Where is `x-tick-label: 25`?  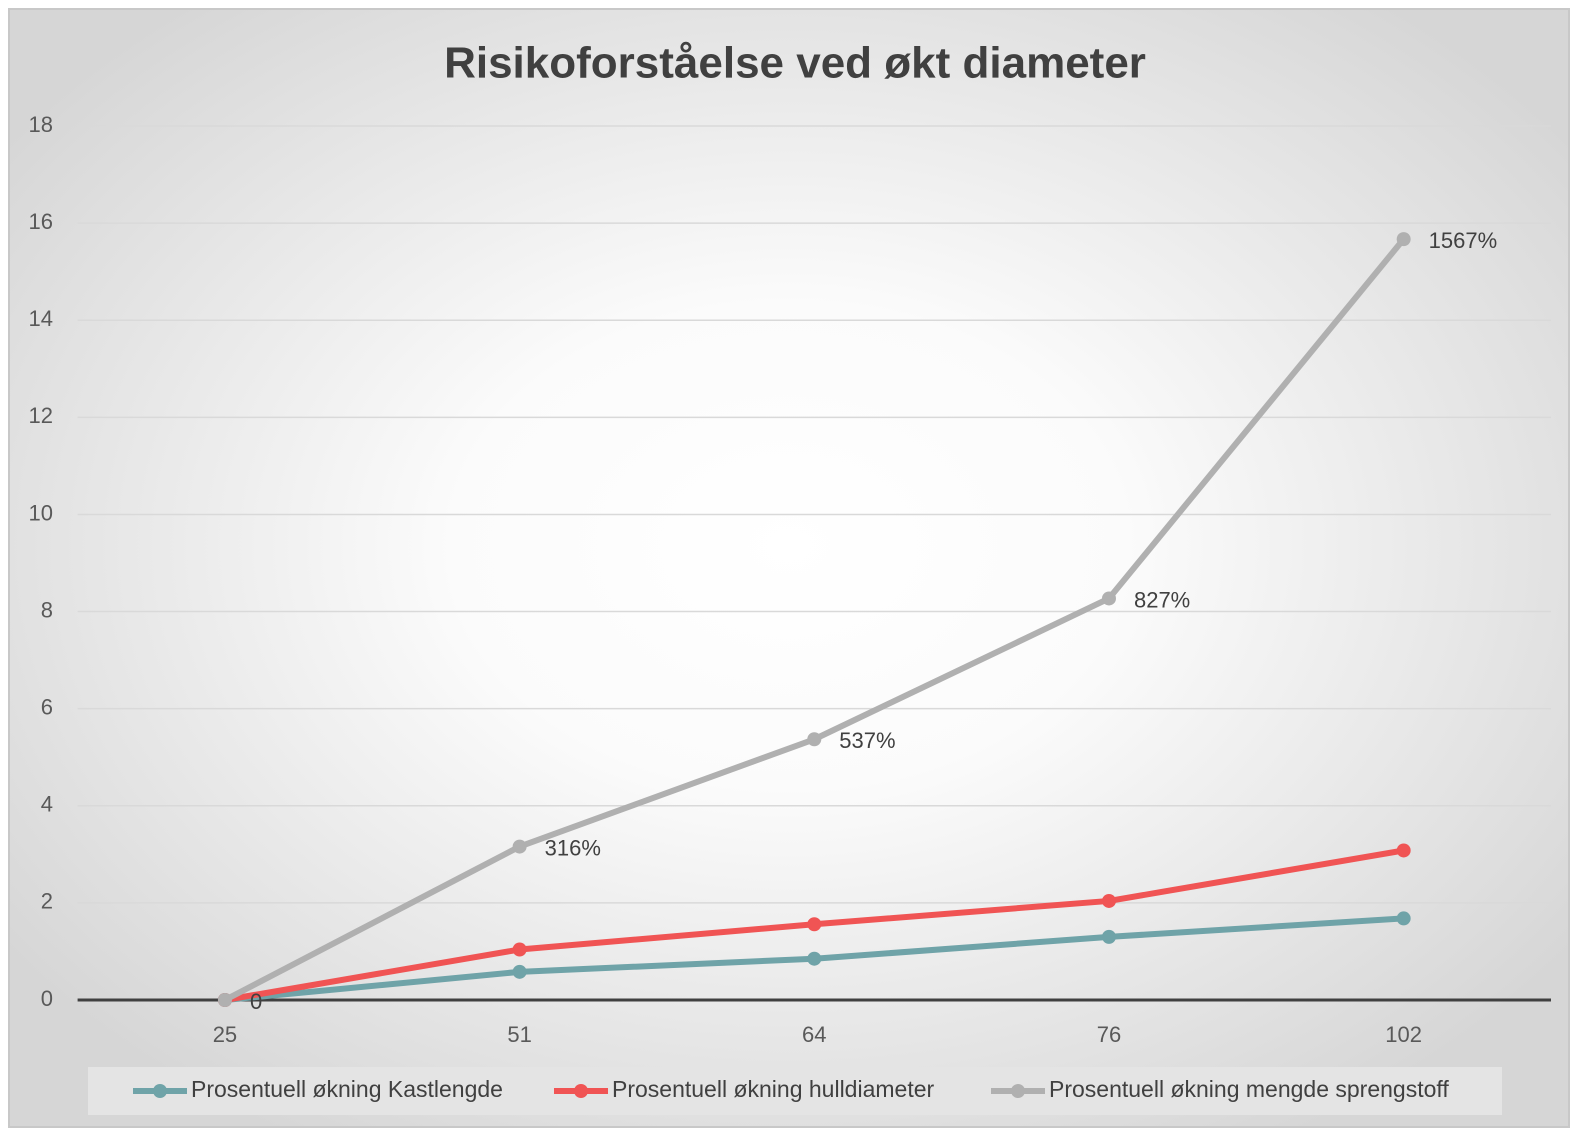
x-tick-label: 25 is located at coordinates (225, 1034).